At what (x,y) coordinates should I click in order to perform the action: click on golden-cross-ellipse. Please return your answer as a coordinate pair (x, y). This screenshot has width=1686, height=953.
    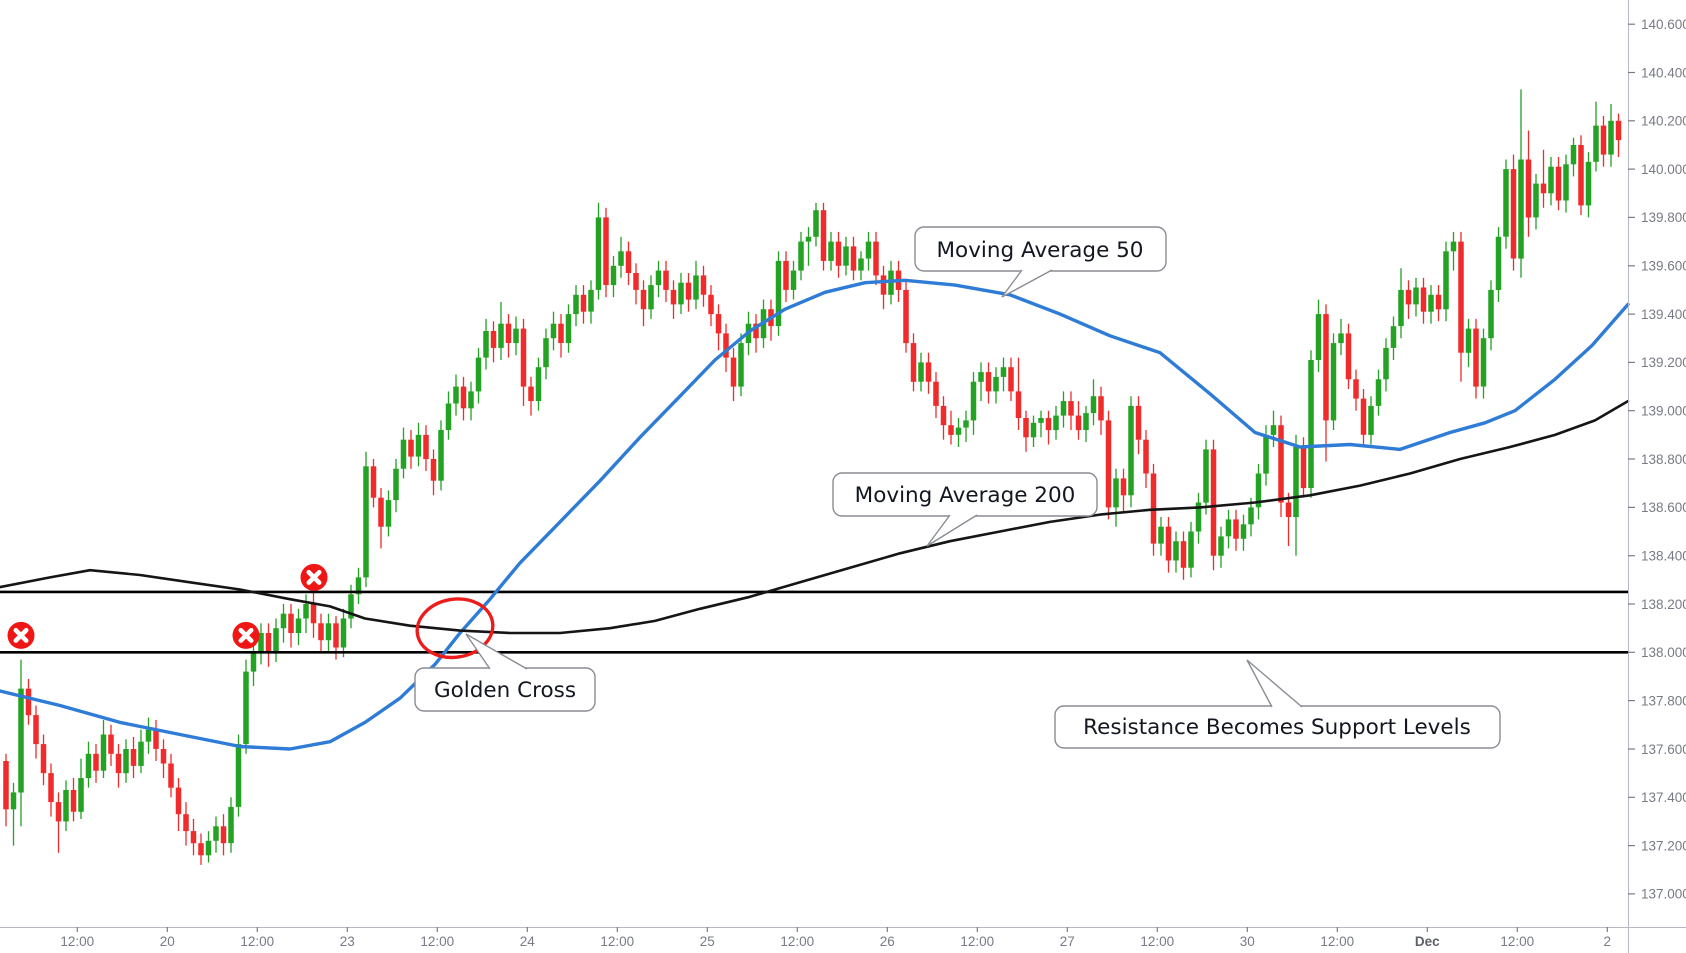
    Looking at the image, I should click on (455, 628).